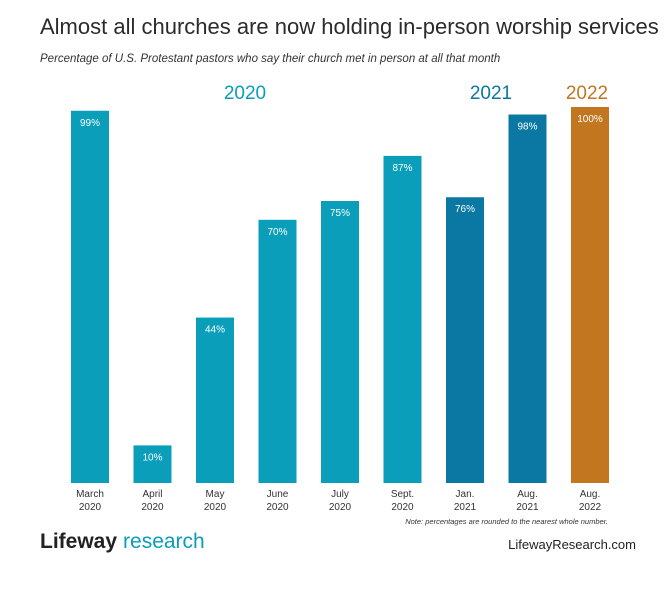  What do you see at coordinates (90, 123) in the screenshot?
I see `data-label: 99%` at bounding box center [90, 123].